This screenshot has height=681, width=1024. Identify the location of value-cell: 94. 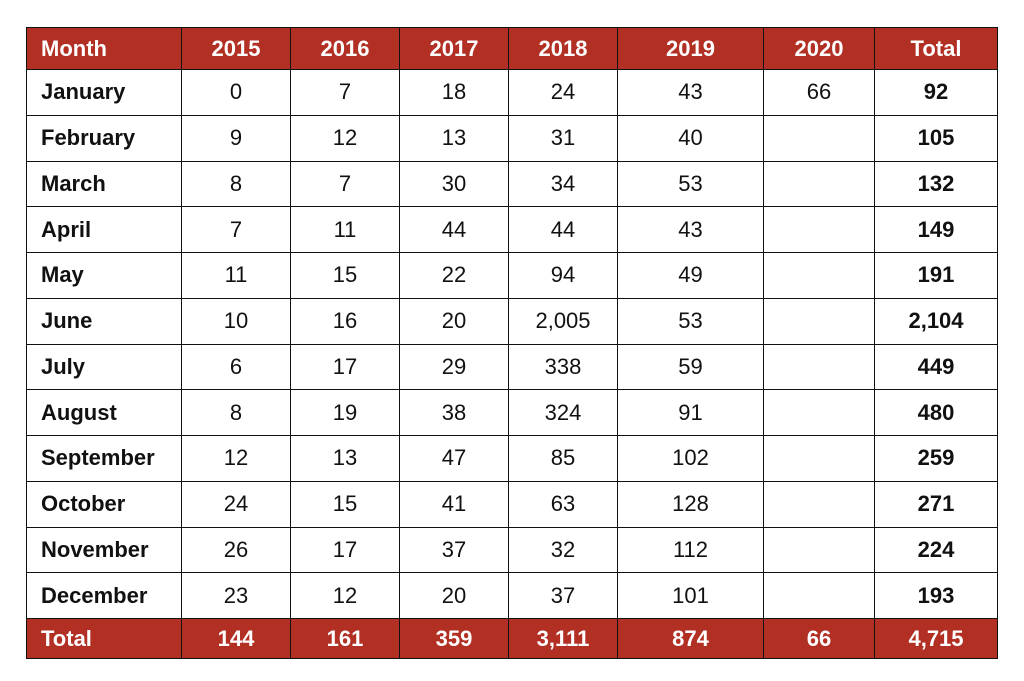
(563, 275).